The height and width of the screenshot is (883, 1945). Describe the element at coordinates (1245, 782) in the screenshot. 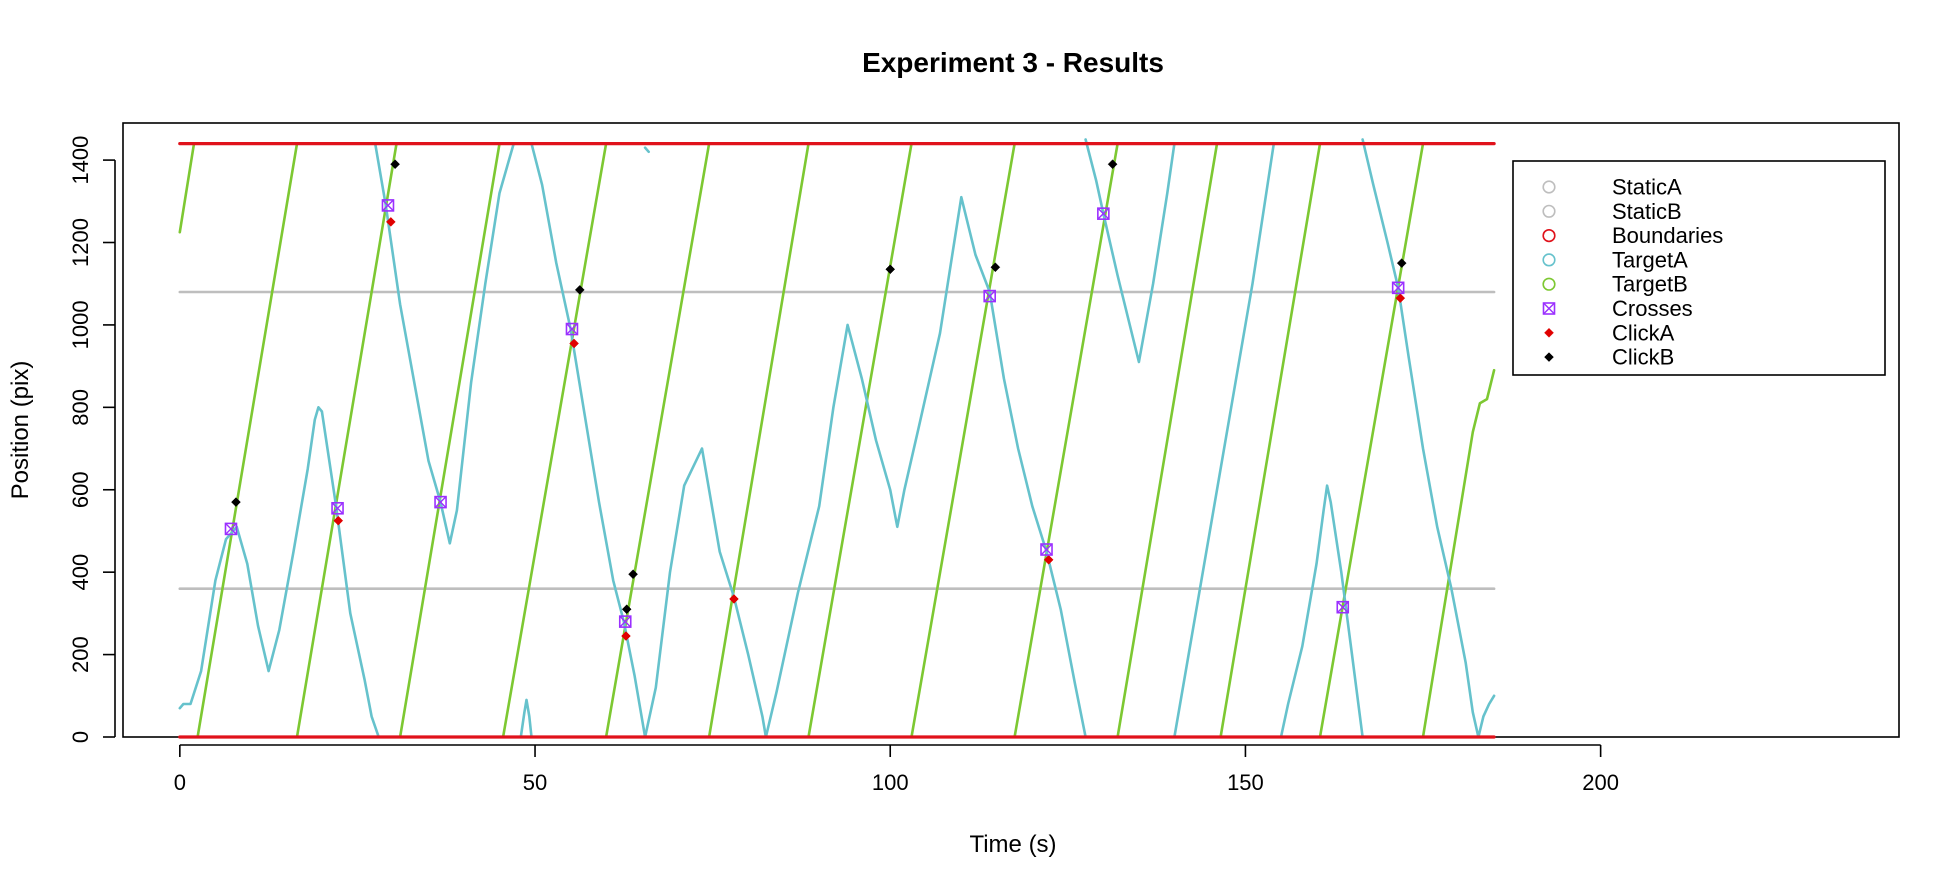

I see `x-tick-label: 150` at that location.